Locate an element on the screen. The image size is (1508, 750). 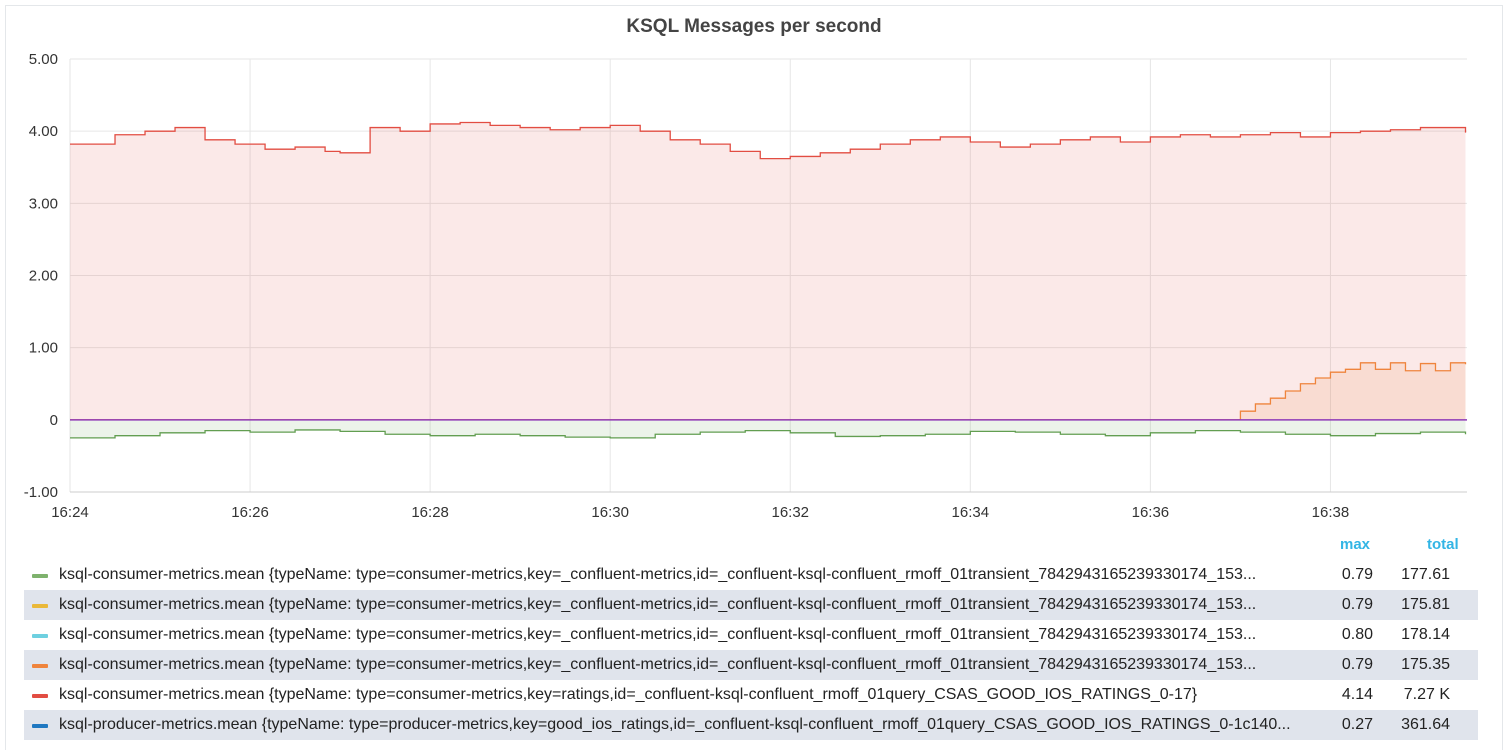
legend-total-value: 178.14 is located at coordinates (1425, 634).